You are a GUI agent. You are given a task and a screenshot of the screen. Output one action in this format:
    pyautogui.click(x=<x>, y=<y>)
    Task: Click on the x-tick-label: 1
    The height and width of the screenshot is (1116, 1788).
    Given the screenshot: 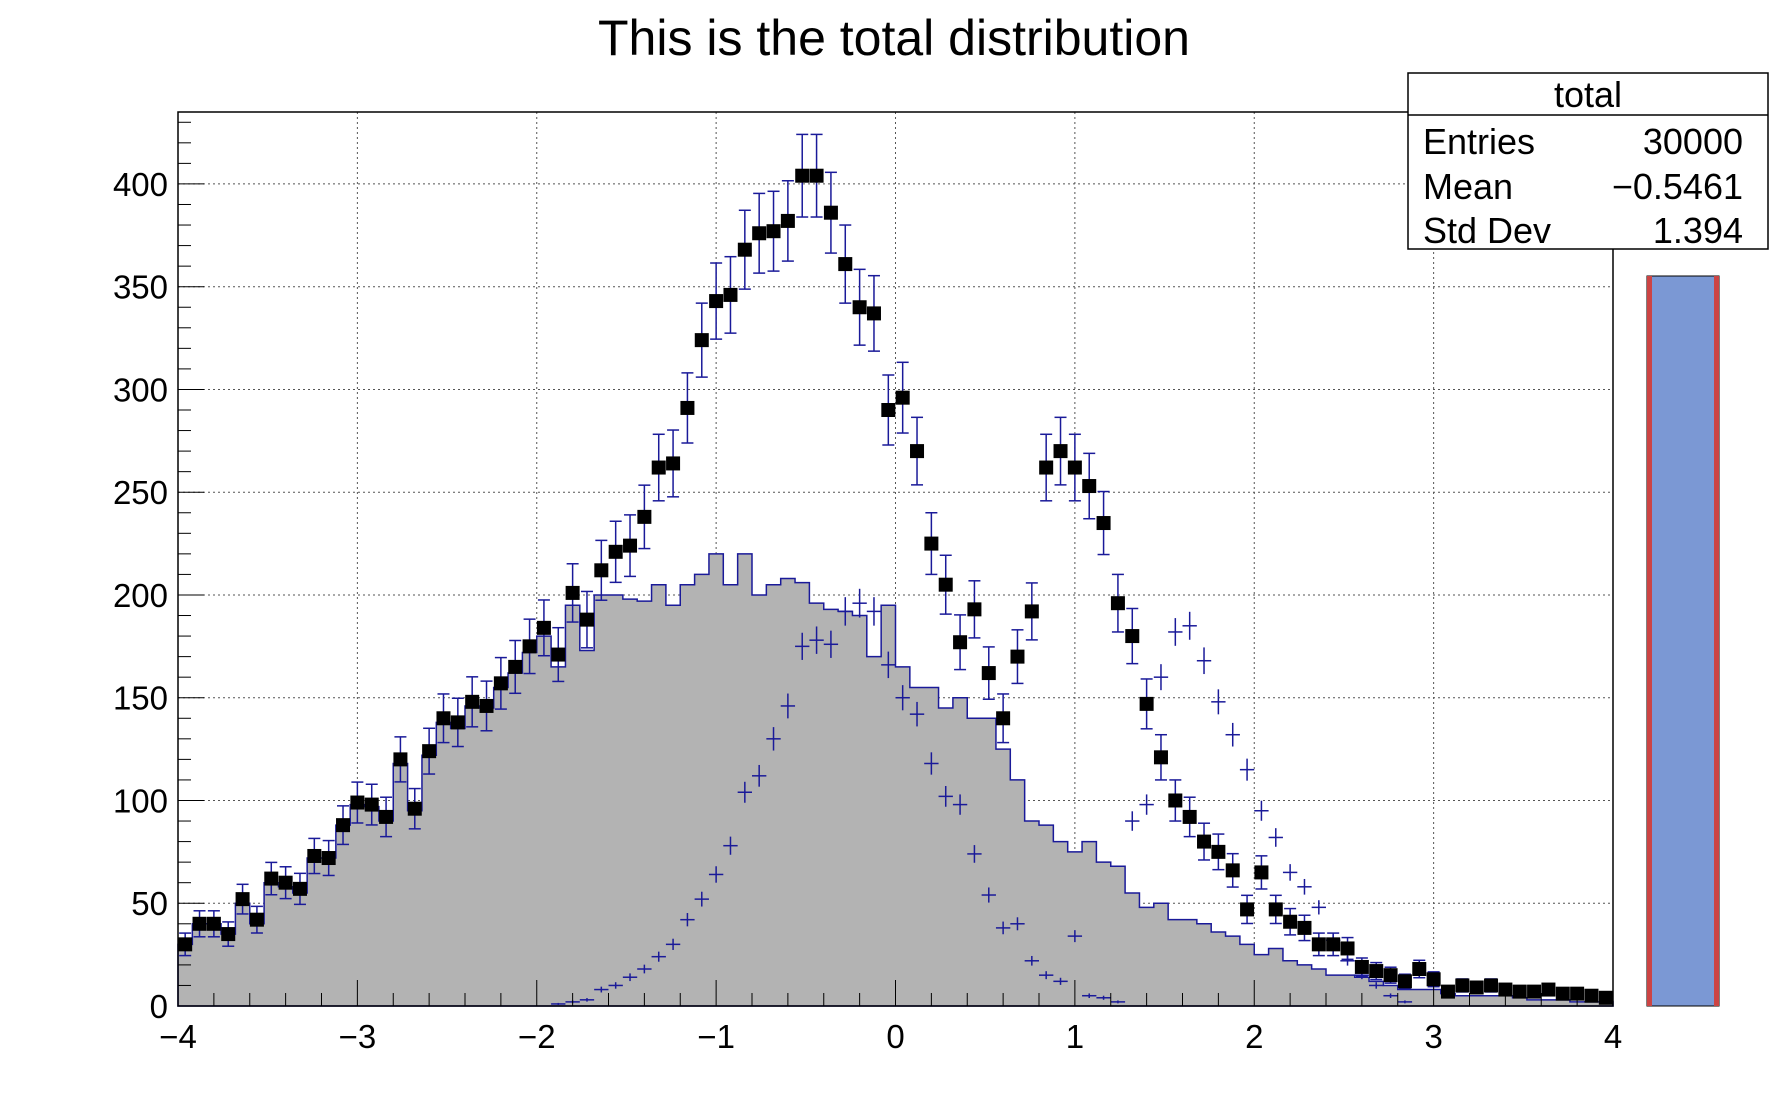 What is the action you would take?
    pyautogui.click(x=1075, y=1036)
    